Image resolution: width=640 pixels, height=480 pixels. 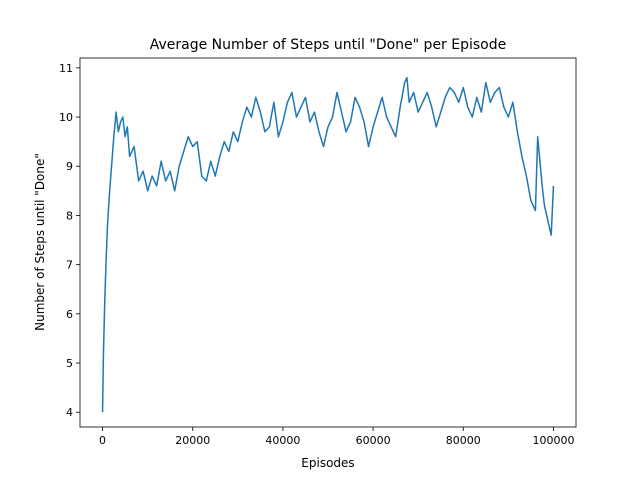 What do you see at coordinates (66, 117) in the screenshot?
I see `y-tick-label: 10` at bounding box center [66, 117].